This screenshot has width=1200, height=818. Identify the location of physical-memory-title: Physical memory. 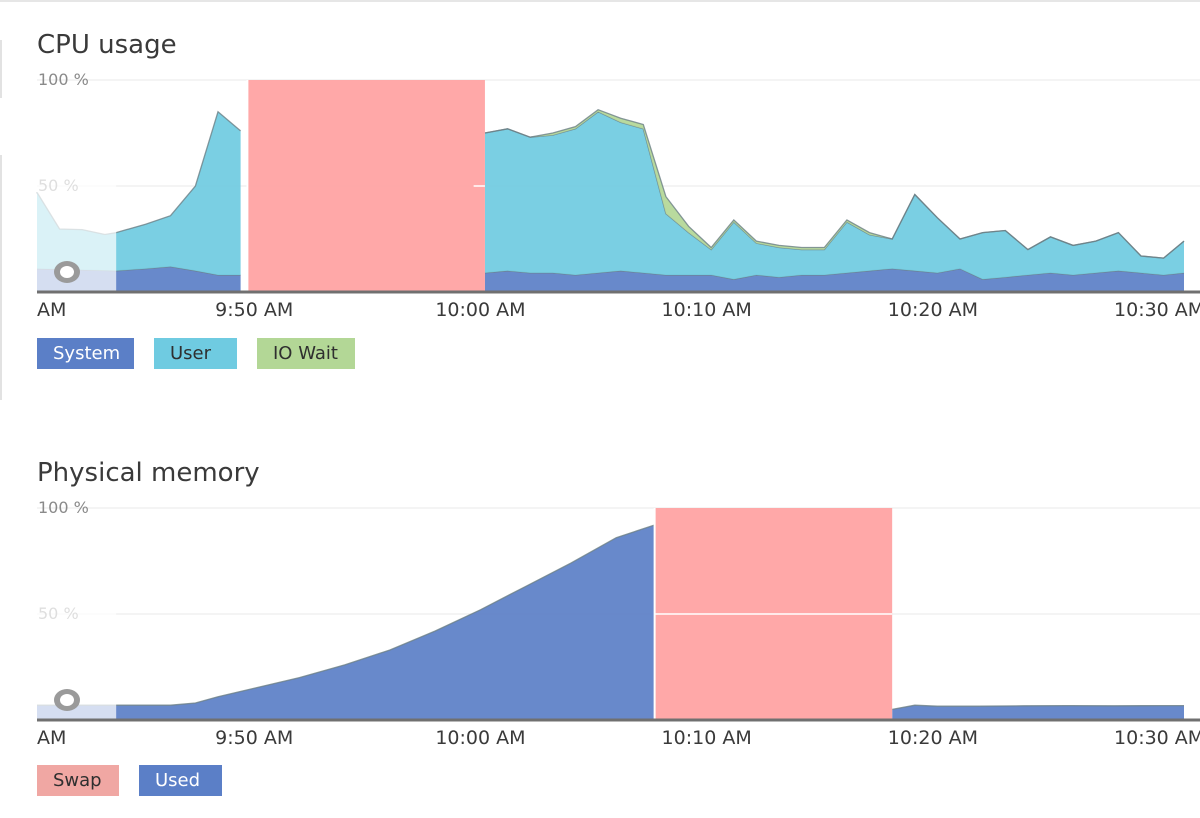
(148, 473).